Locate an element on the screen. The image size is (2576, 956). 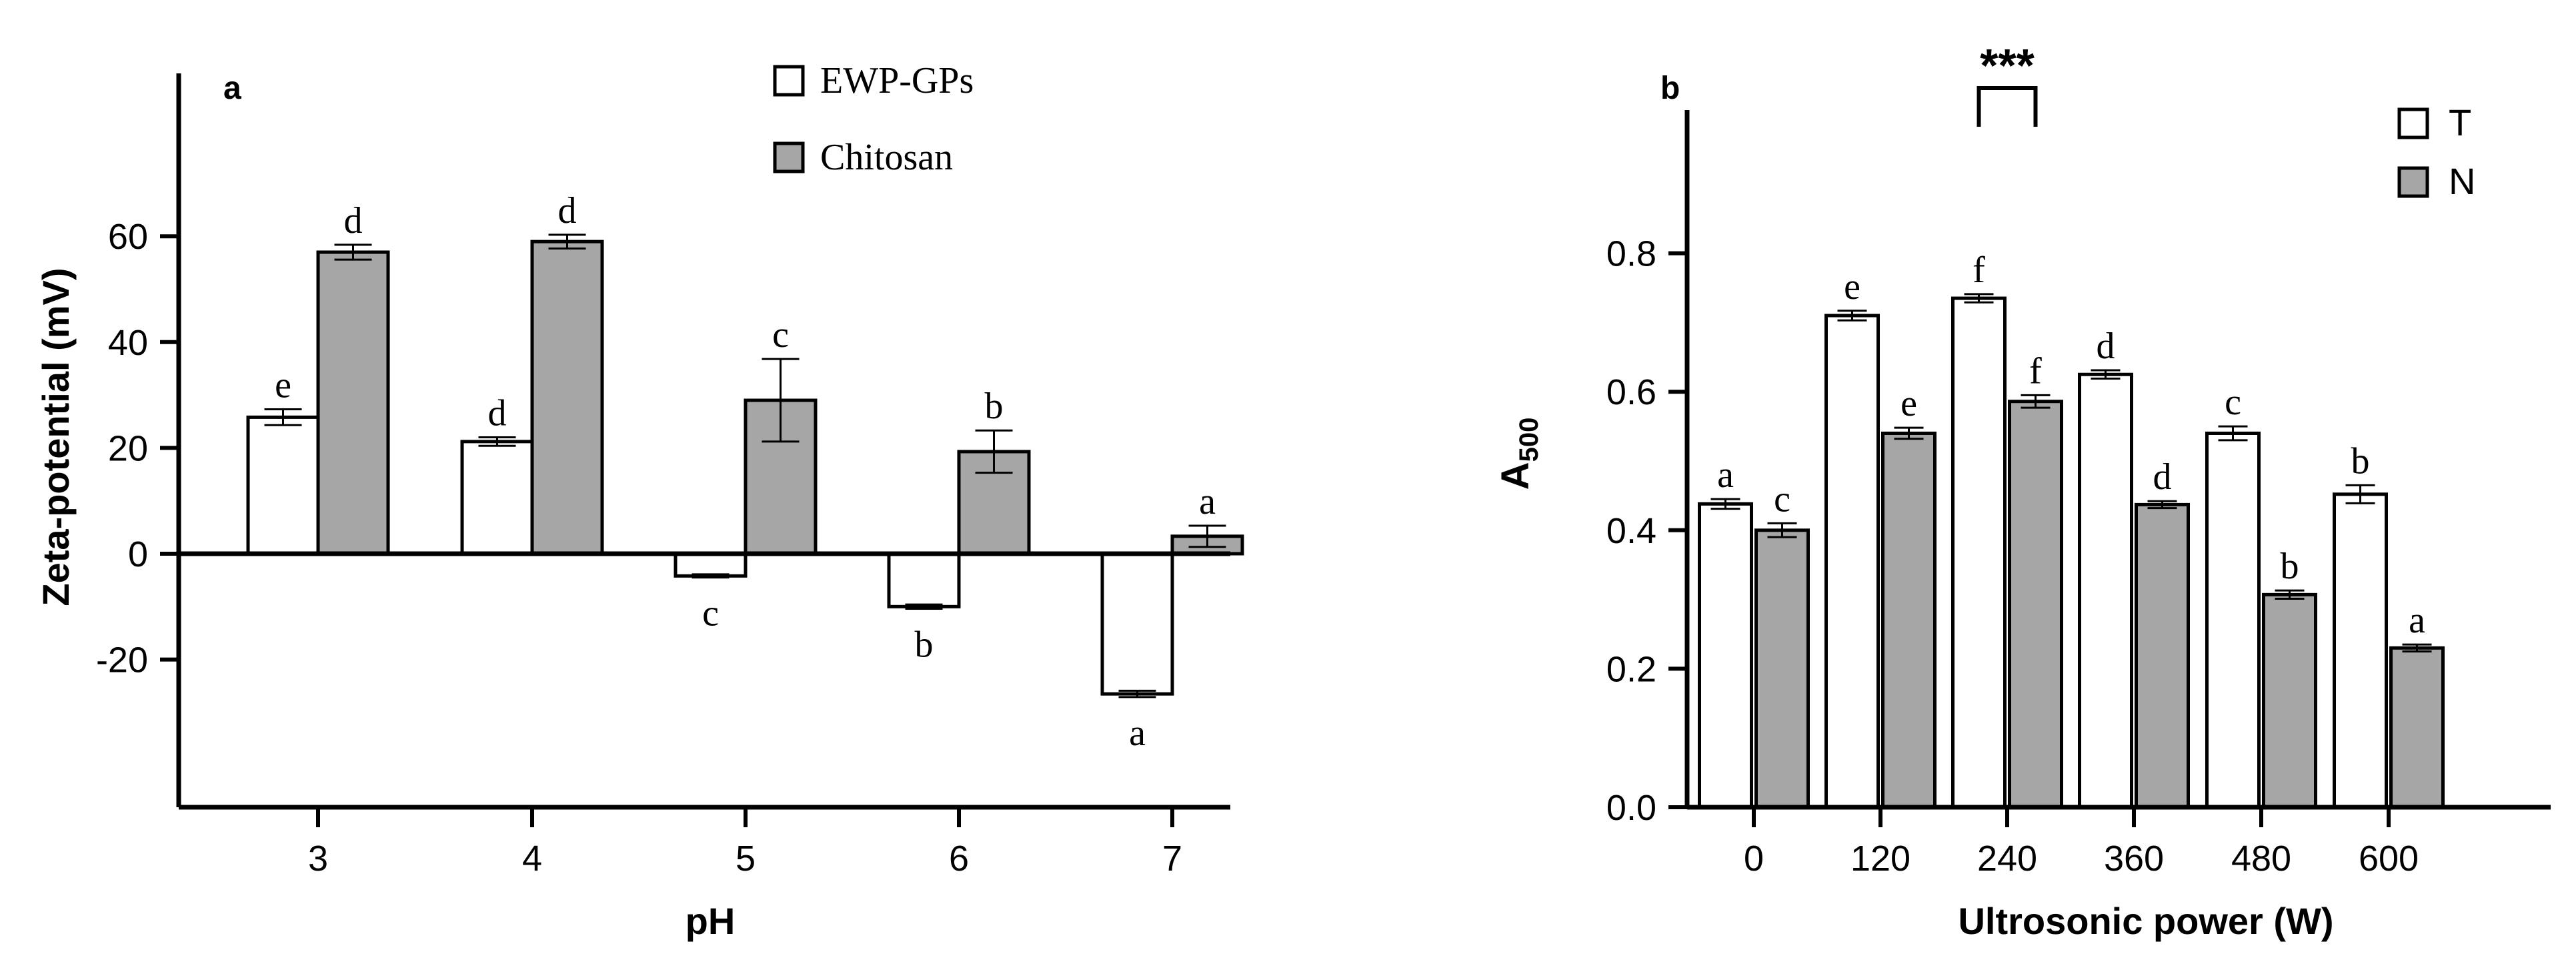
panel-a-x-tick-label: 6 is located at coordinates (959, 859).